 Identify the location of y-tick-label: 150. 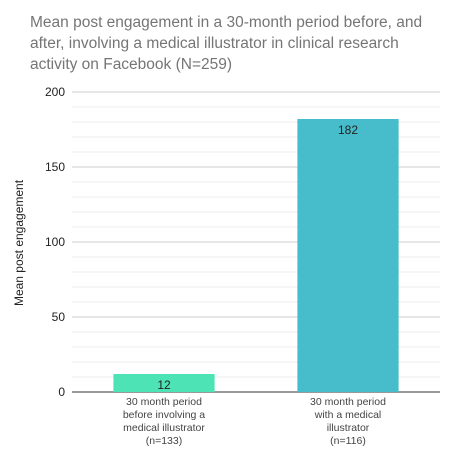
(55, 167).